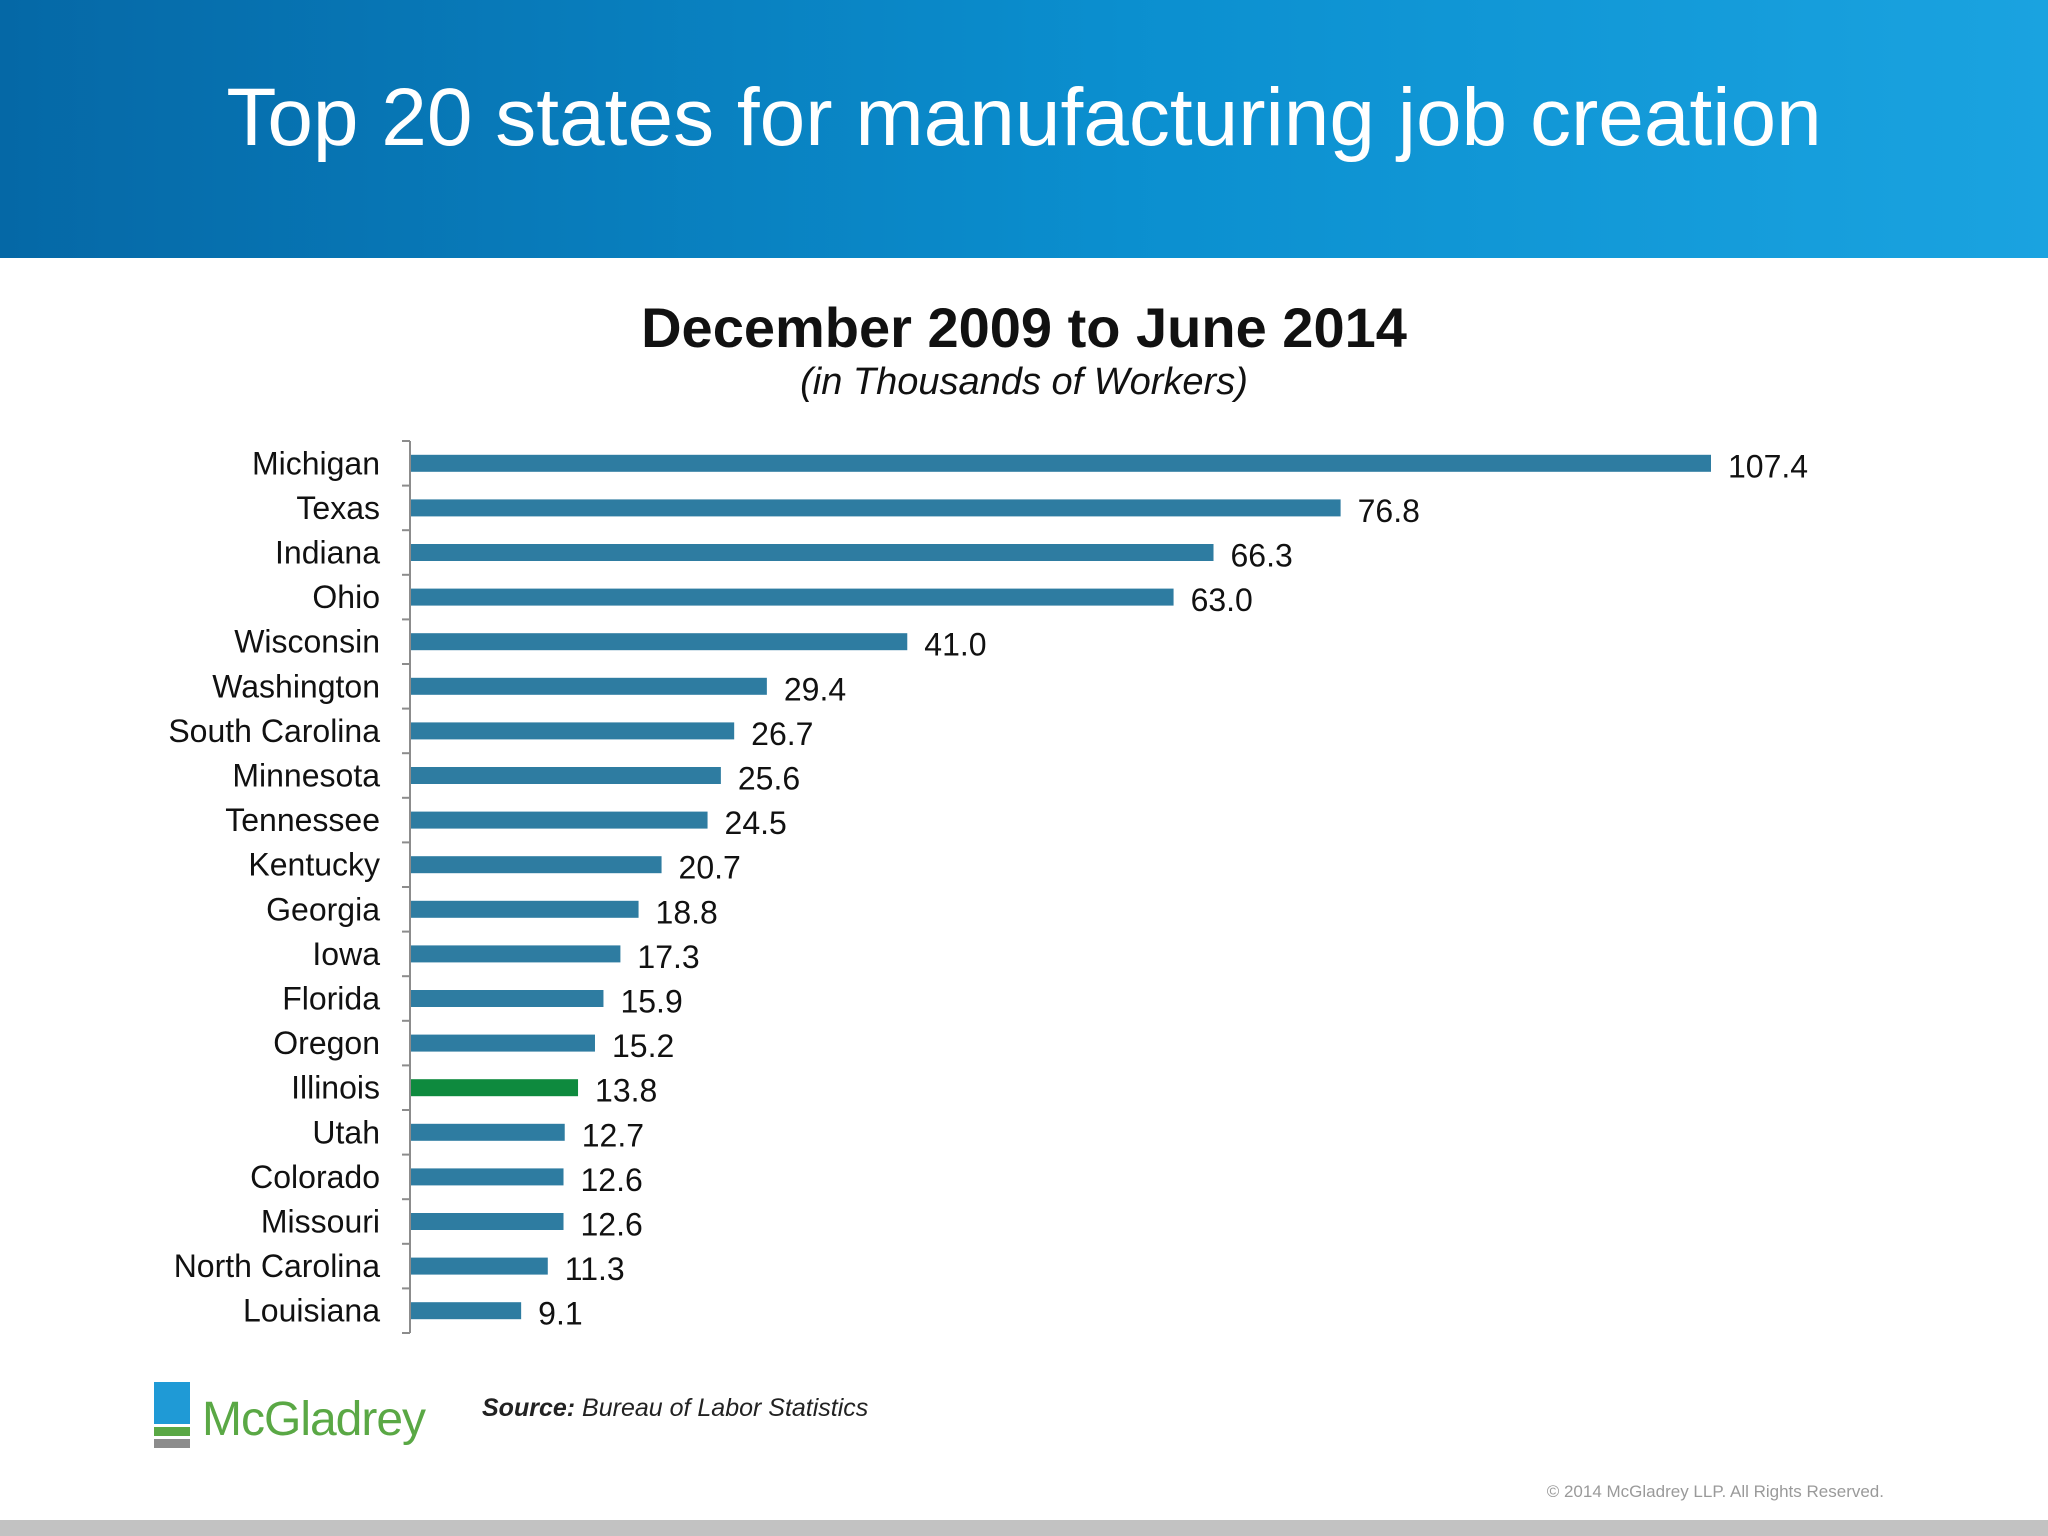 The height and width of the screenshot is (1536, 2048). Describe the element at coordinates (311, 1311) in the screenshot. I see `category-label: Louisiana` at that location.